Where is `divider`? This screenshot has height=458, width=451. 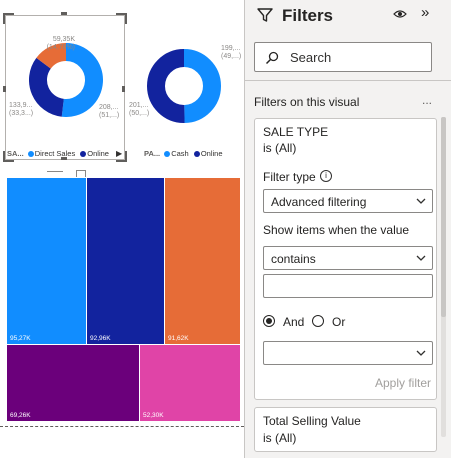
divider is located at coordinates (347, 80).